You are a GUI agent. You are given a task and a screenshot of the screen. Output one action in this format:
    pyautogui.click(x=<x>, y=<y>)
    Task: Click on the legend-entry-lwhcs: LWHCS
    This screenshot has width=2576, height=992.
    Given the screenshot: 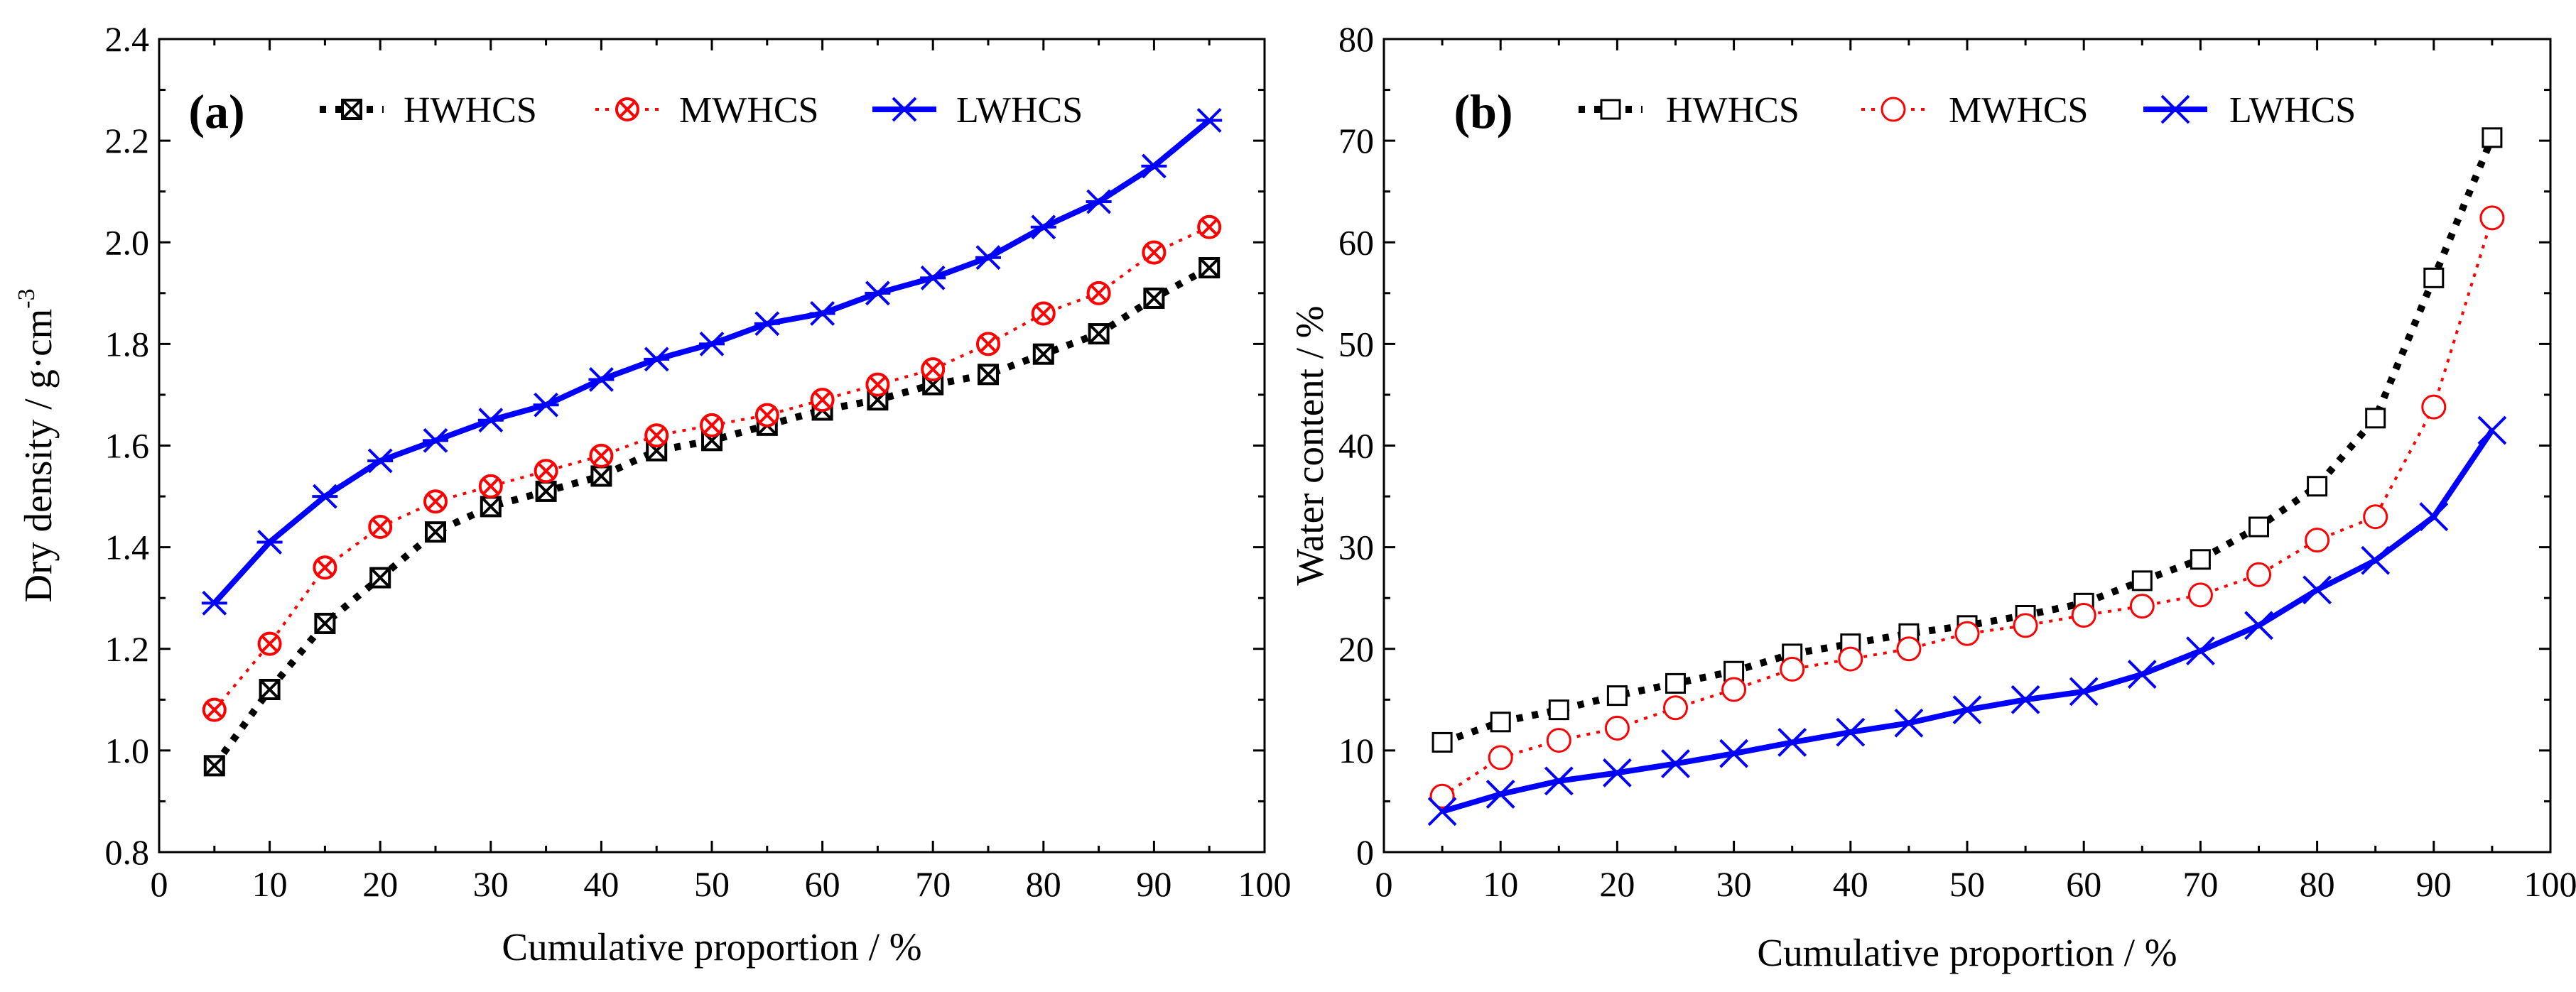 What is the action you would take?
    pyautogui.click(x=977, y=110)
    